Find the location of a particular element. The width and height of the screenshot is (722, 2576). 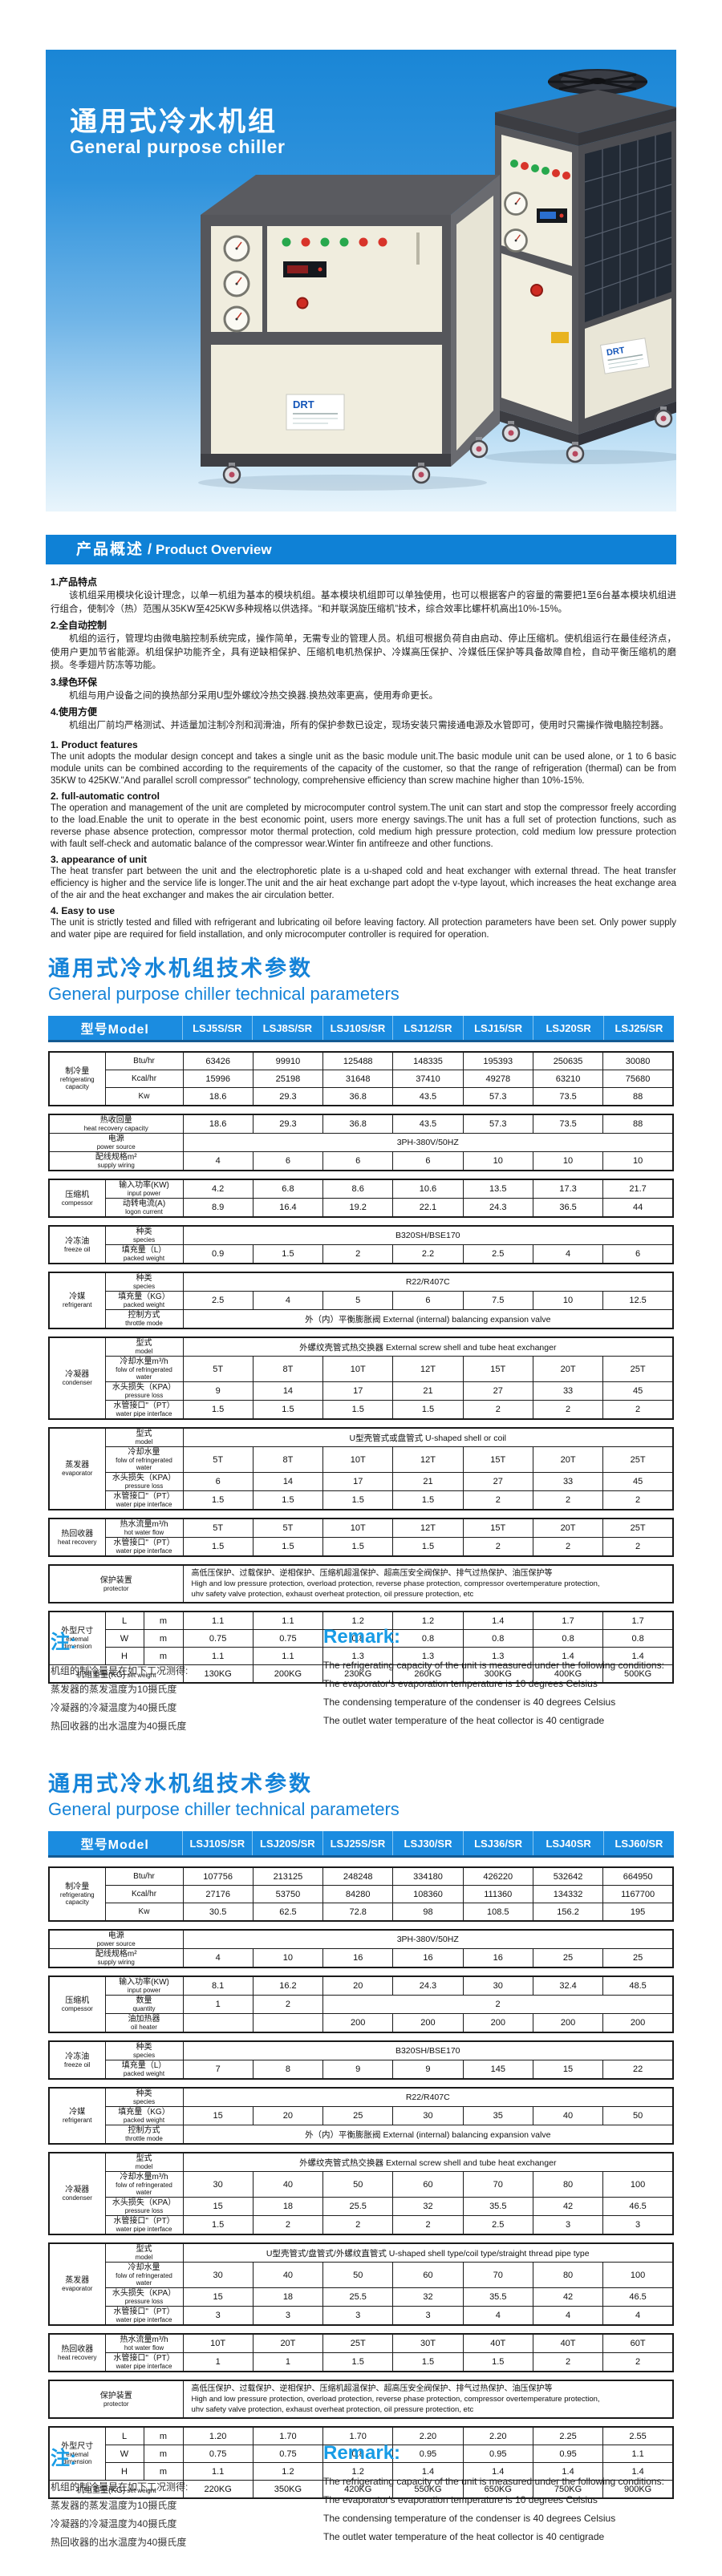

spec-row: 填充量（KG） packed weight 15 20 25 30 35 40 50 is located at coordinates (361, 2115).